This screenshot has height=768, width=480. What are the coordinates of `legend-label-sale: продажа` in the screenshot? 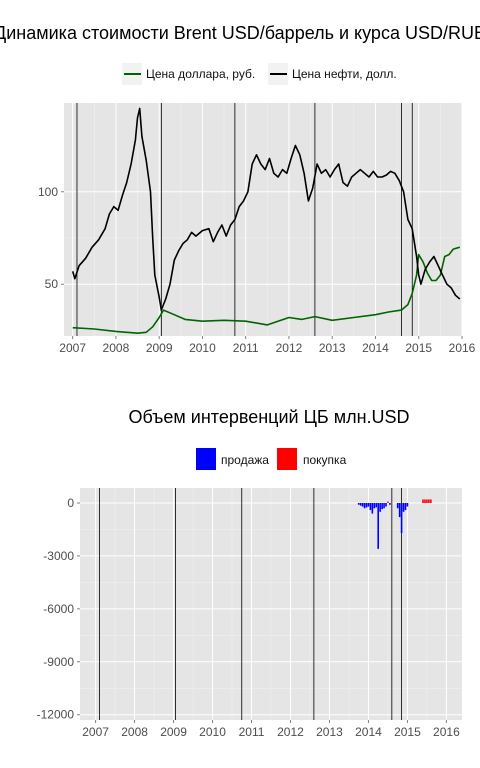 It's located at (245, 460).